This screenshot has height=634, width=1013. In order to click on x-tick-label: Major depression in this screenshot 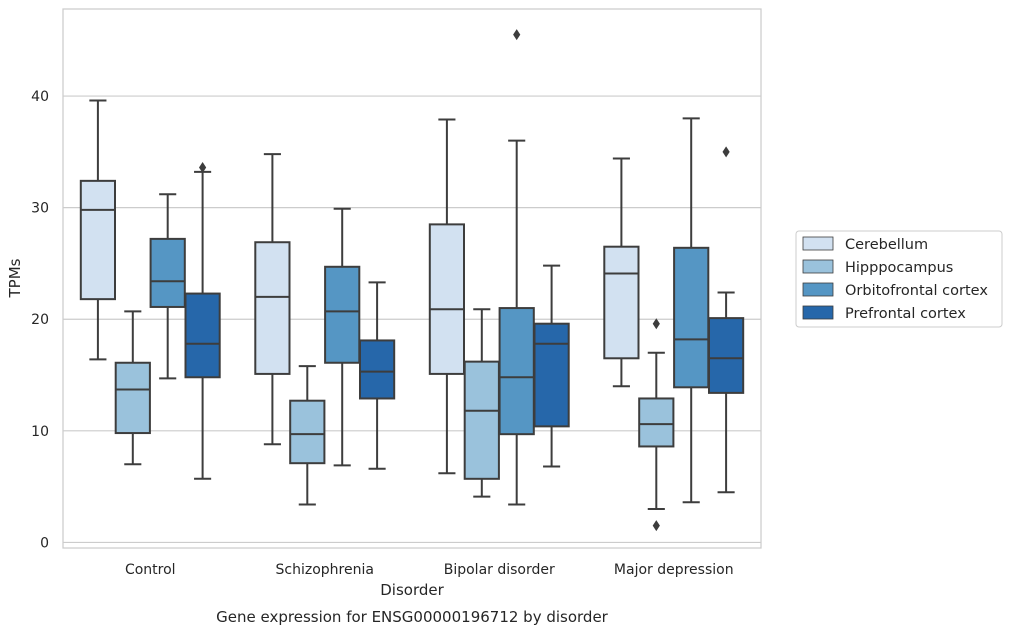, I will do `click(674, 570)`.